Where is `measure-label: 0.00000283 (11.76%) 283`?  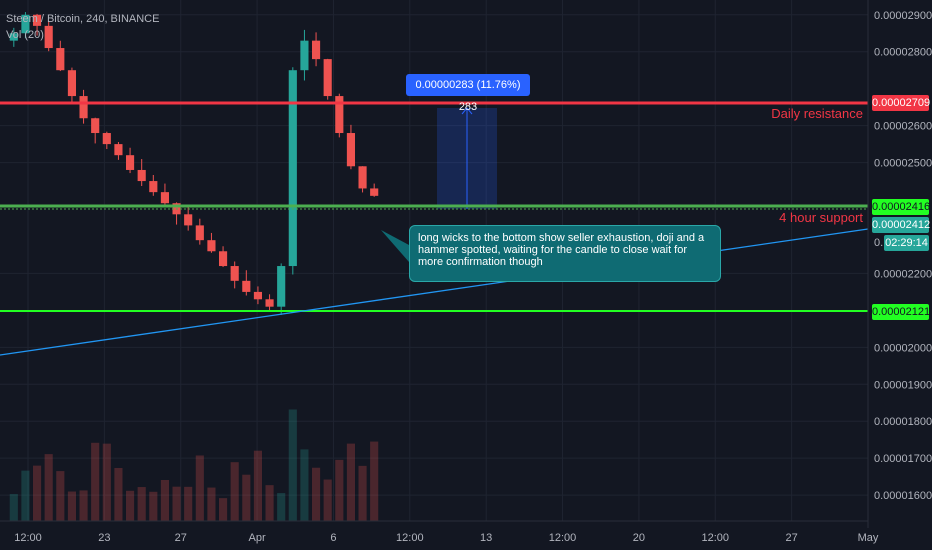 measure-label: 0.00000283 (11.76%) 283 is located at coordinates (468, 93).